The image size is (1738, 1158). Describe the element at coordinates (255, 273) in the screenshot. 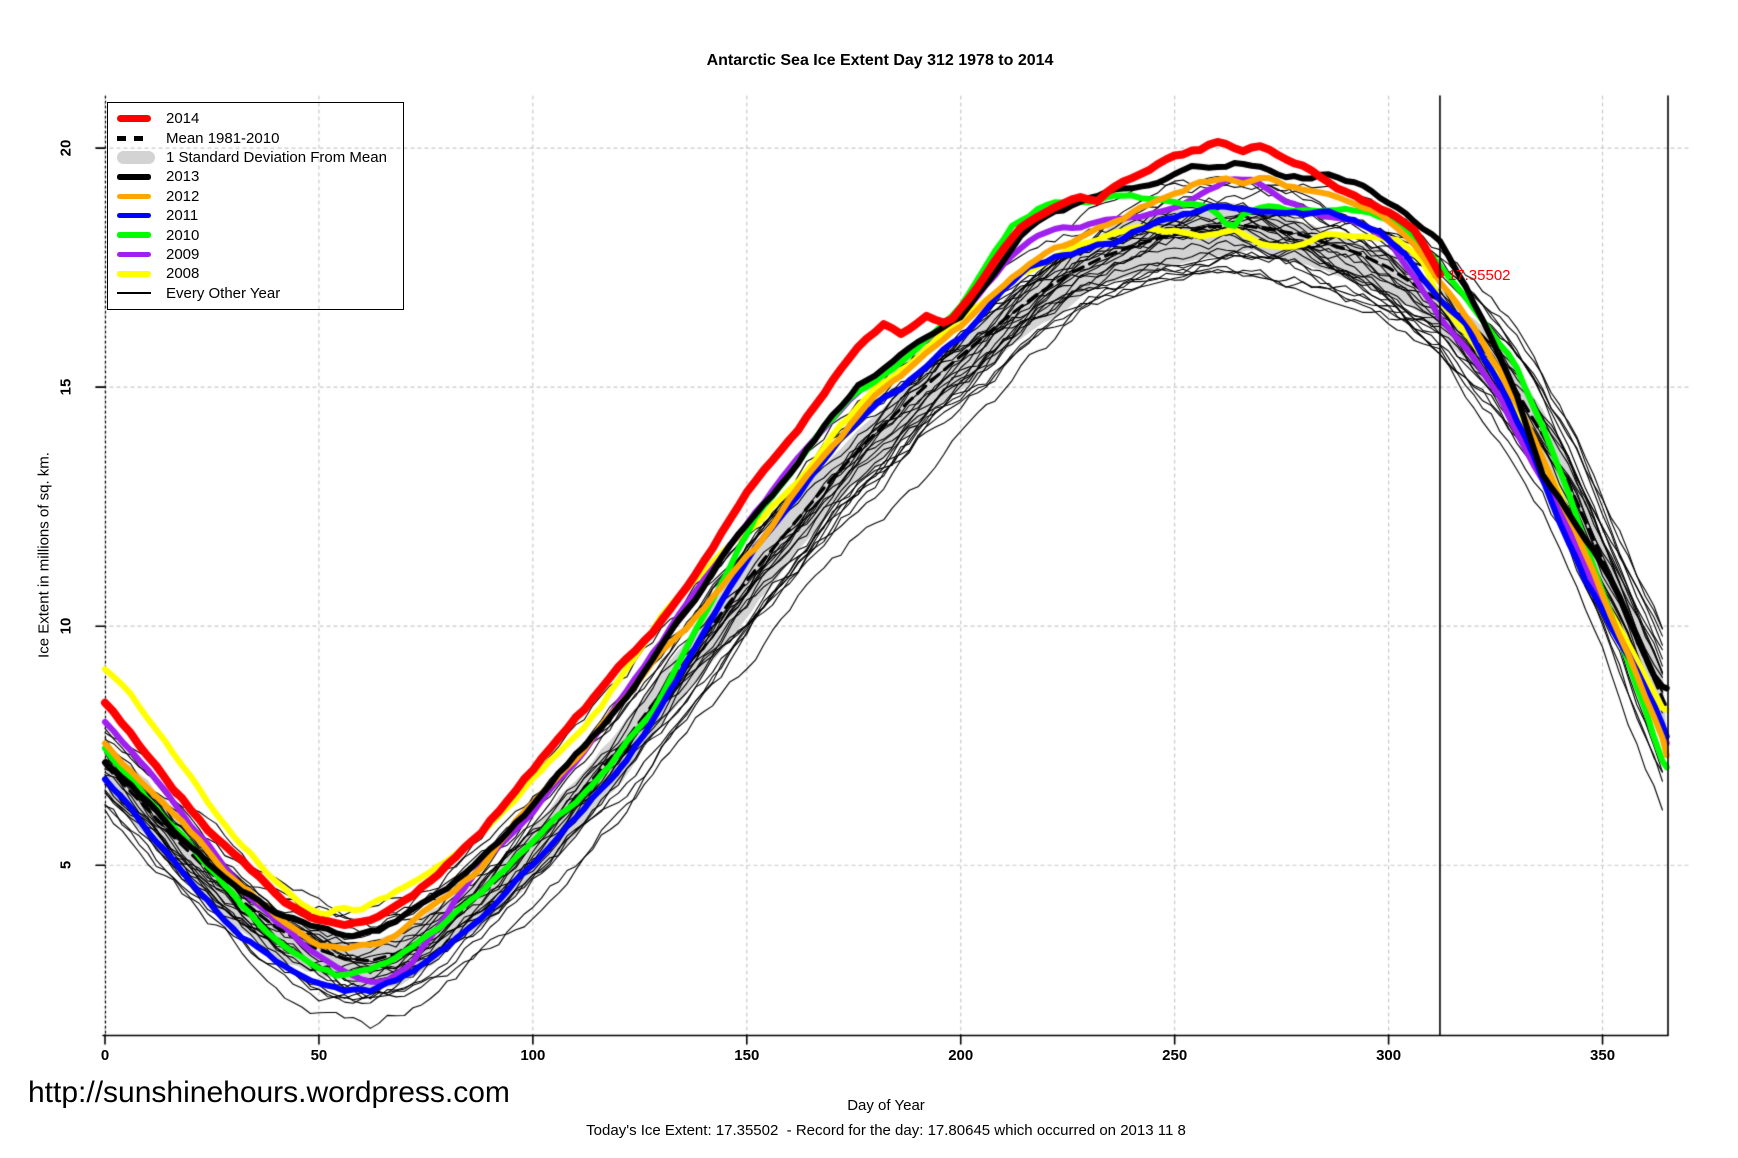

I see `legend-item-2008: 2008` at that location.